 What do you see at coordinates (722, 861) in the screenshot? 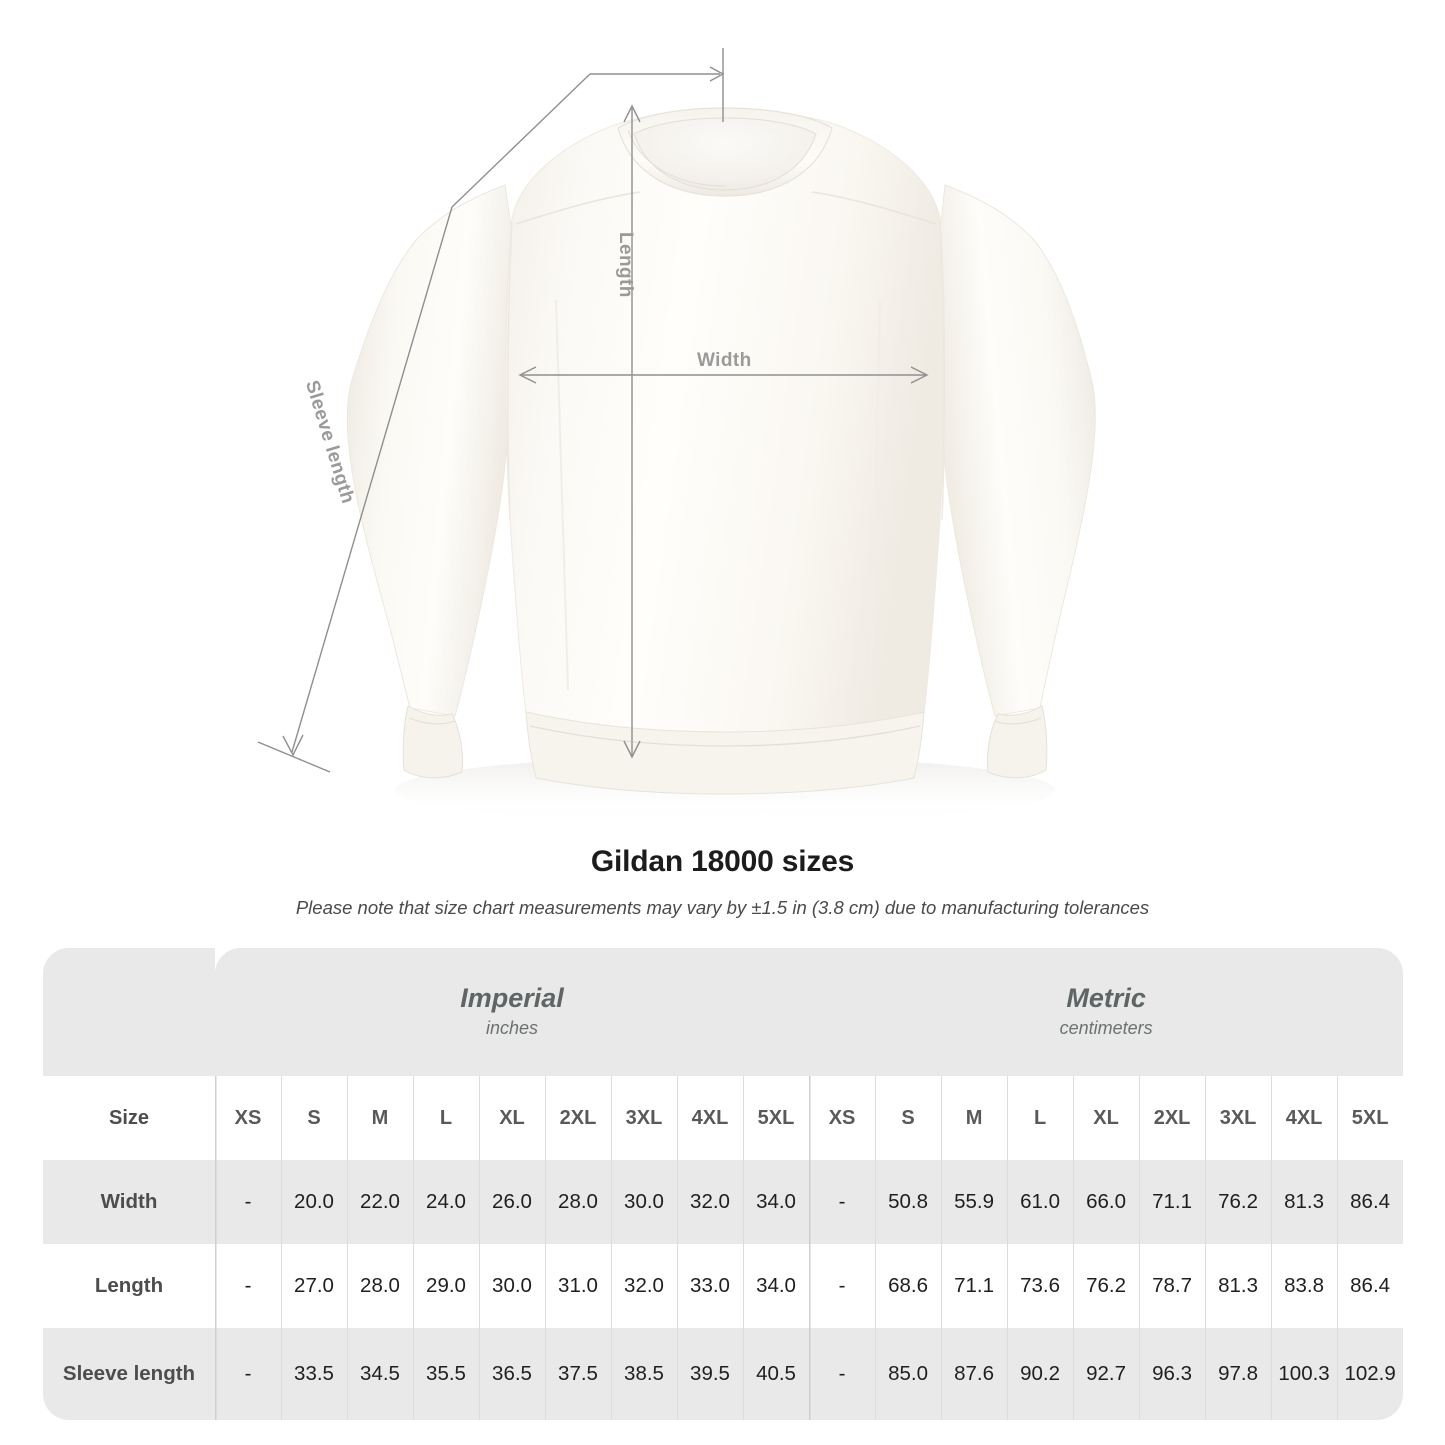
I see `page-title: Gildan 18000 sizes` at bounding box center [722, 861].